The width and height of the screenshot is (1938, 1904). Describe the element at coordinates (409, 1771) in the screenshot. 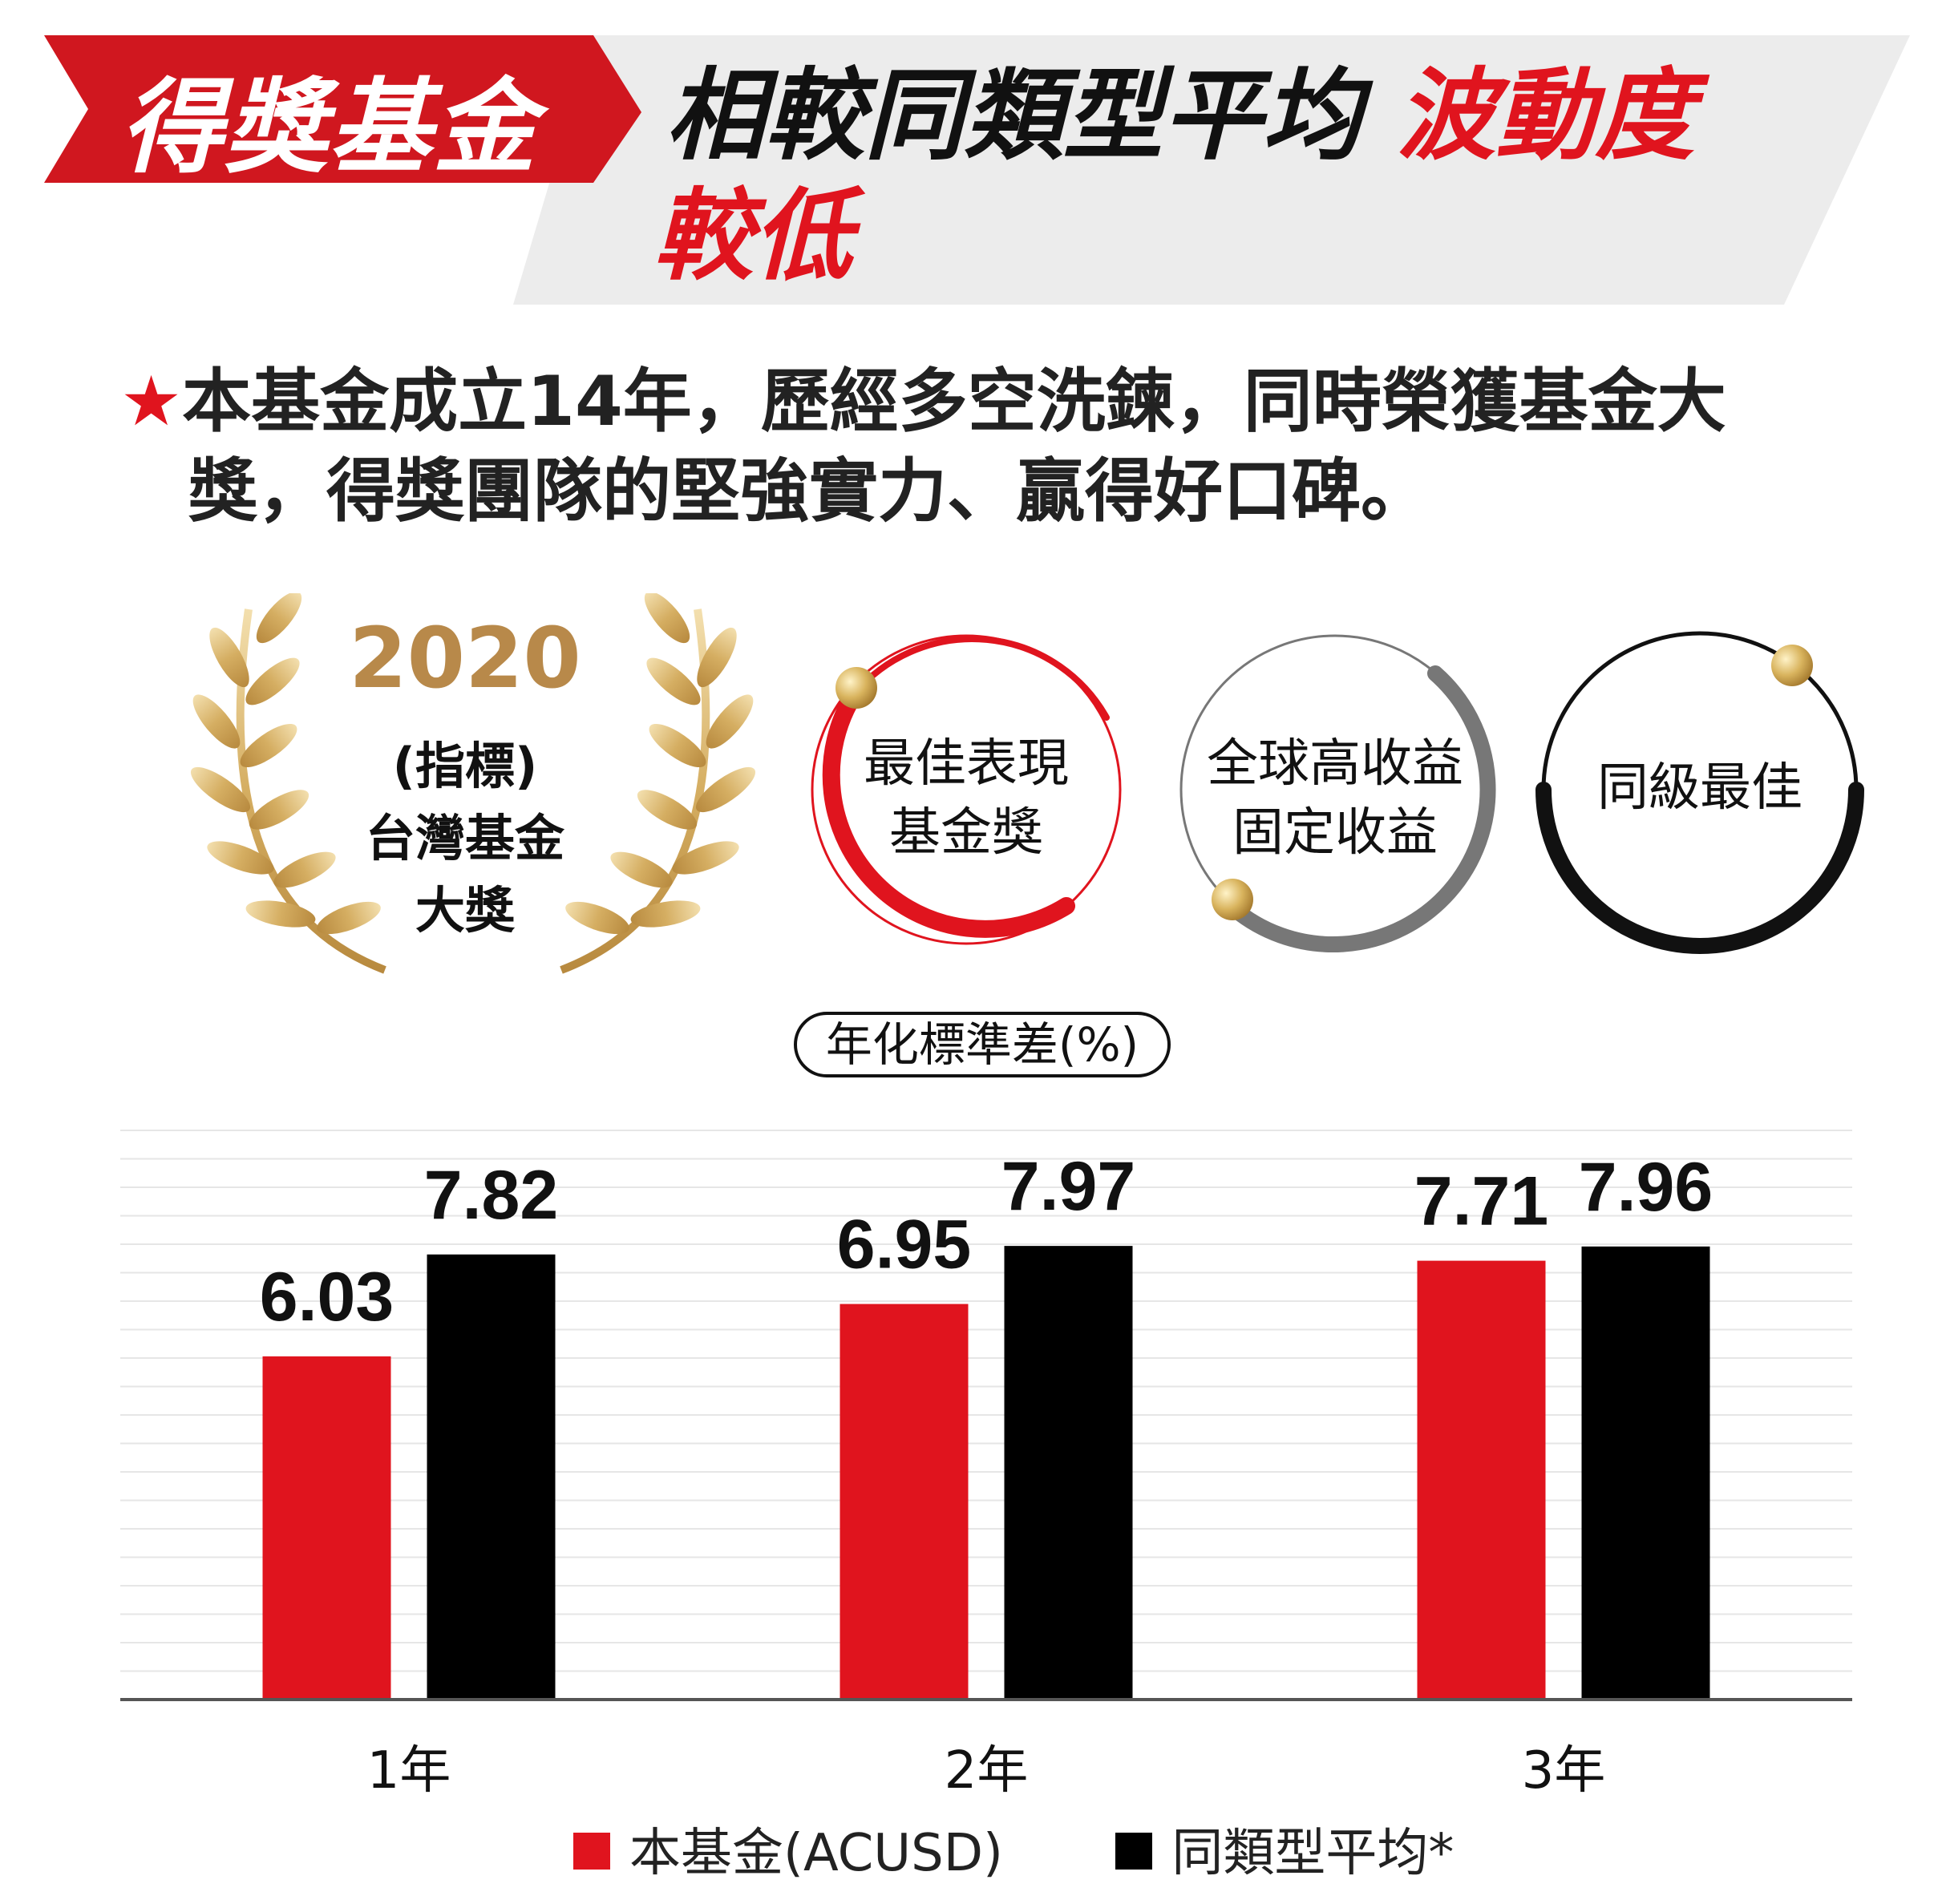

I see `x-tick-label: 1年` at that location.